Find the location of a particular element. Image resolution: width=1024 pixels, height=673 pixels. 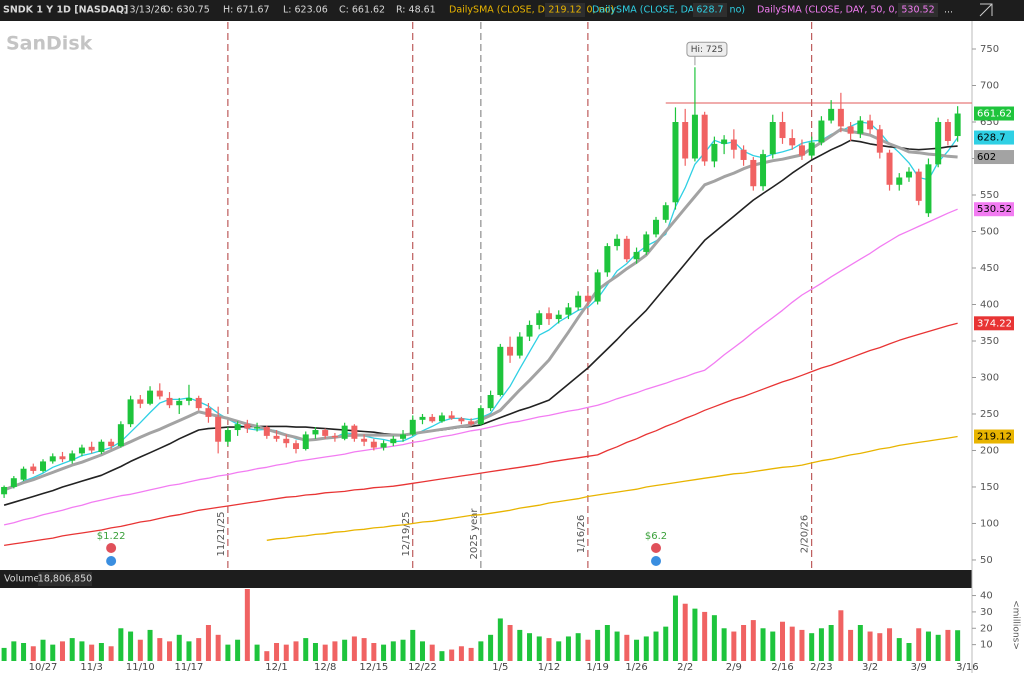

divider-label: 1/16/26 is located at coordinates (581, 534).